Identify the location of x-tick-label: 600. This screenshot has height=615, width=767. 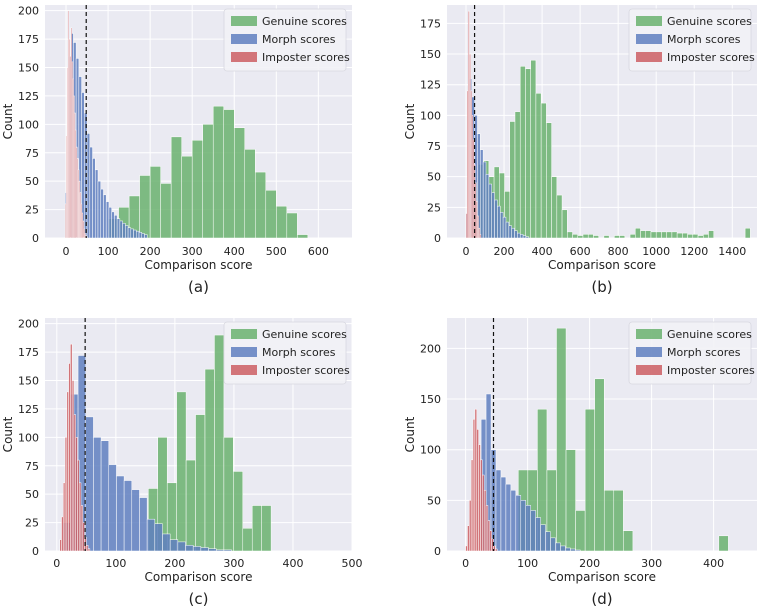
(580, 251).